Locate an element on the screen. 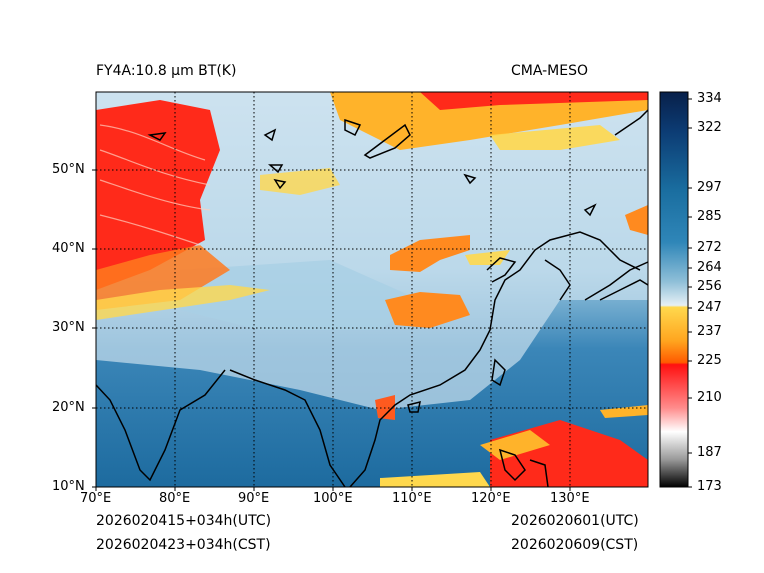 This screenshot has width=764, height=573. model-name: CMA-MESO is located at coordinates (550, 71).